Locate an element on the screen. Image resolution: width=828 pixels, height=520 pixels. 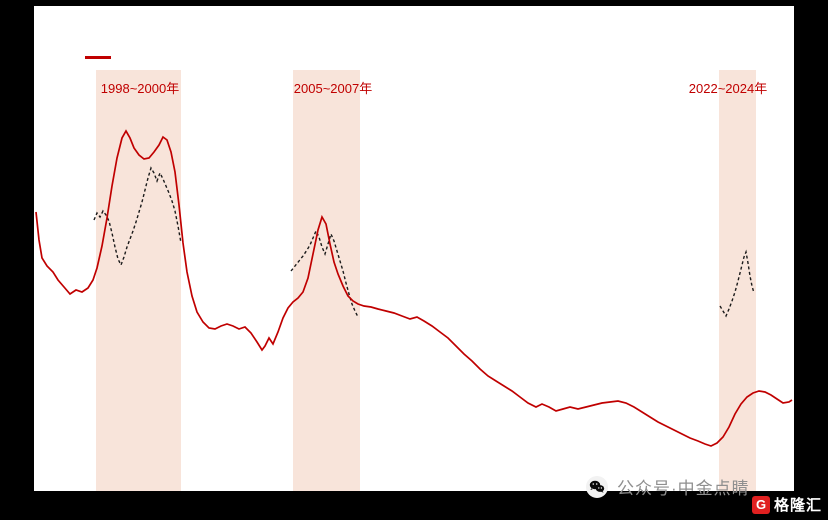
legend-red-line-swatch is located at coordinates (98, 57).